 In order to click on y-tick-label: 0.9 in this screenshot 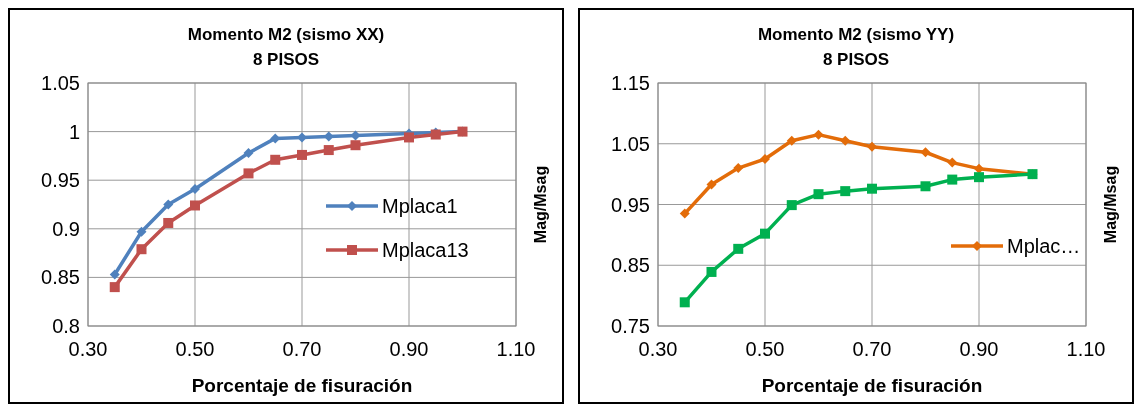, I will do `click(66, 228)`.